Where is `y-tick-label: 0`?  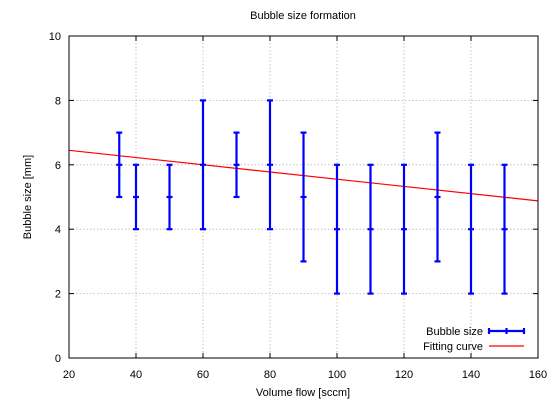 y-tick-label: 0 is located at coordinates (58, 359).